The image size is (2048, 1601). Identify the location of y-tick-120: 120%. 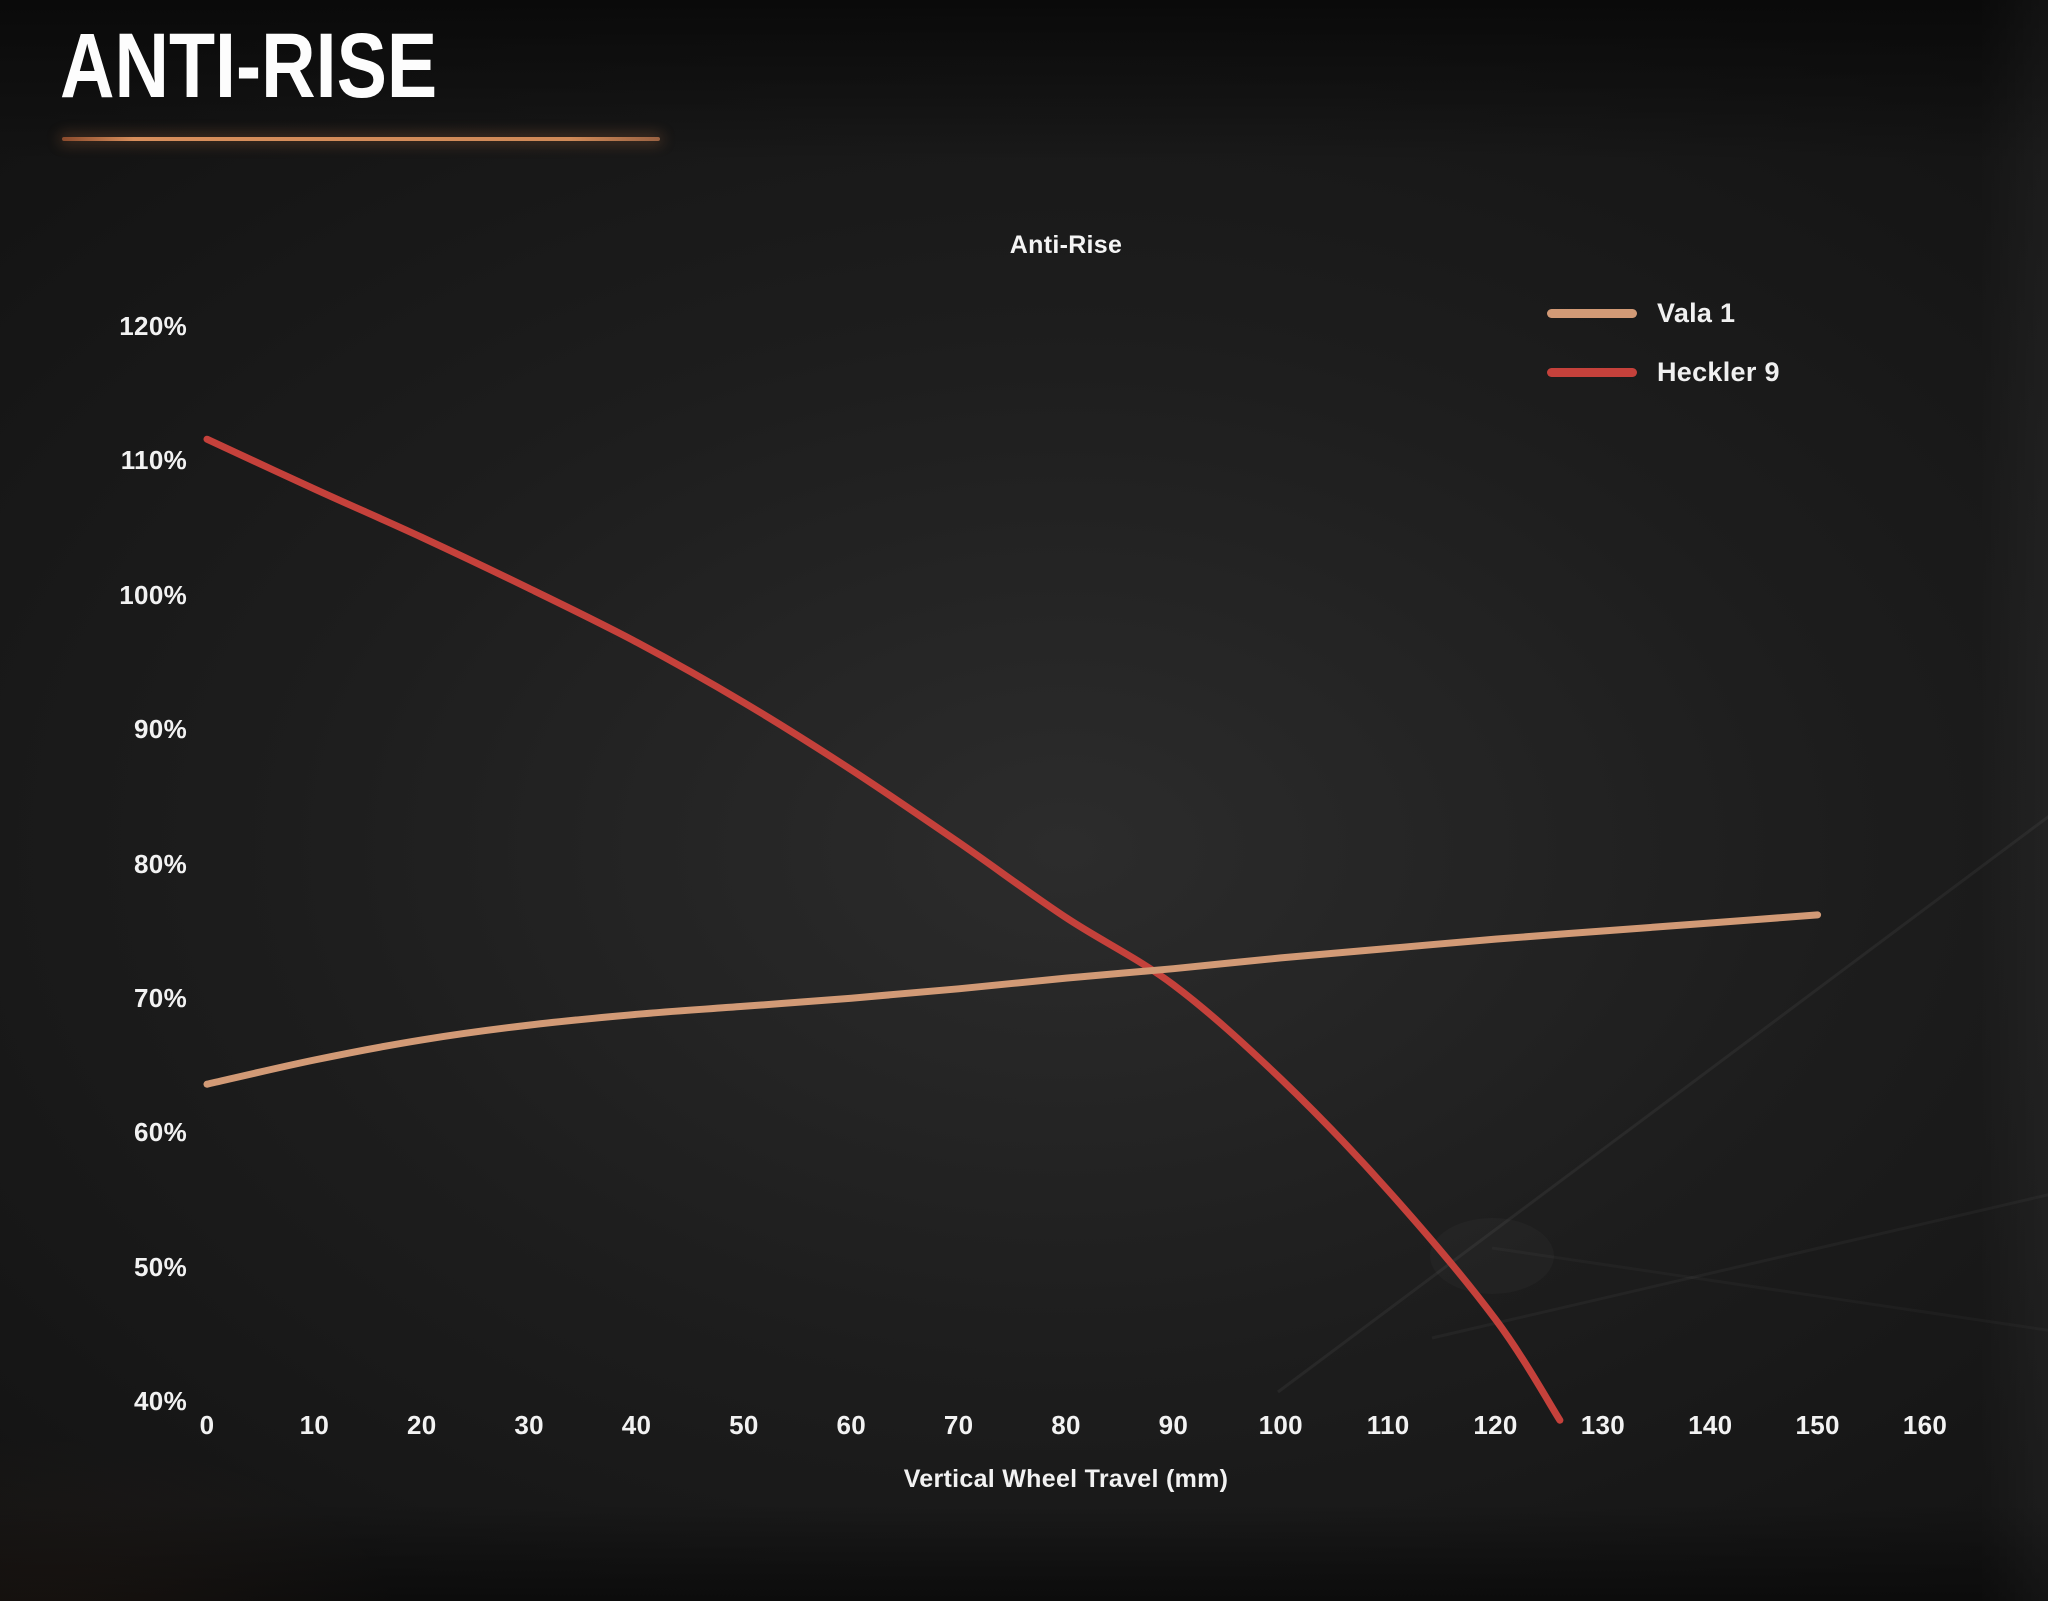
(153, 326).